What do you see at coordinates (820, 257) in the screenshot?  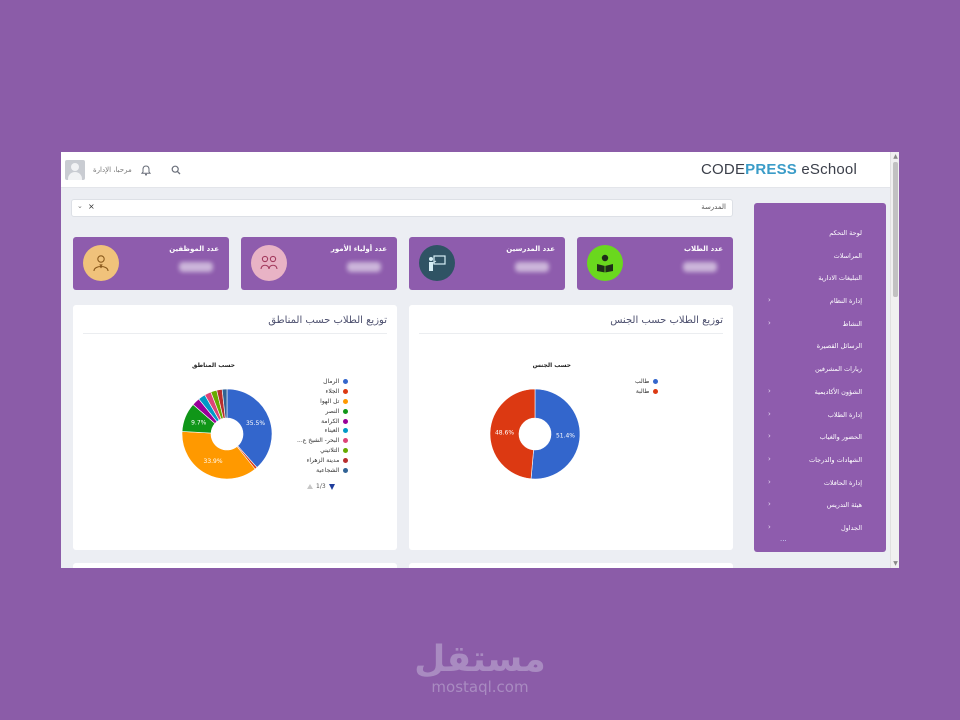 I see `sidebar-item: المراسلات` at bounding box center [820, 257].